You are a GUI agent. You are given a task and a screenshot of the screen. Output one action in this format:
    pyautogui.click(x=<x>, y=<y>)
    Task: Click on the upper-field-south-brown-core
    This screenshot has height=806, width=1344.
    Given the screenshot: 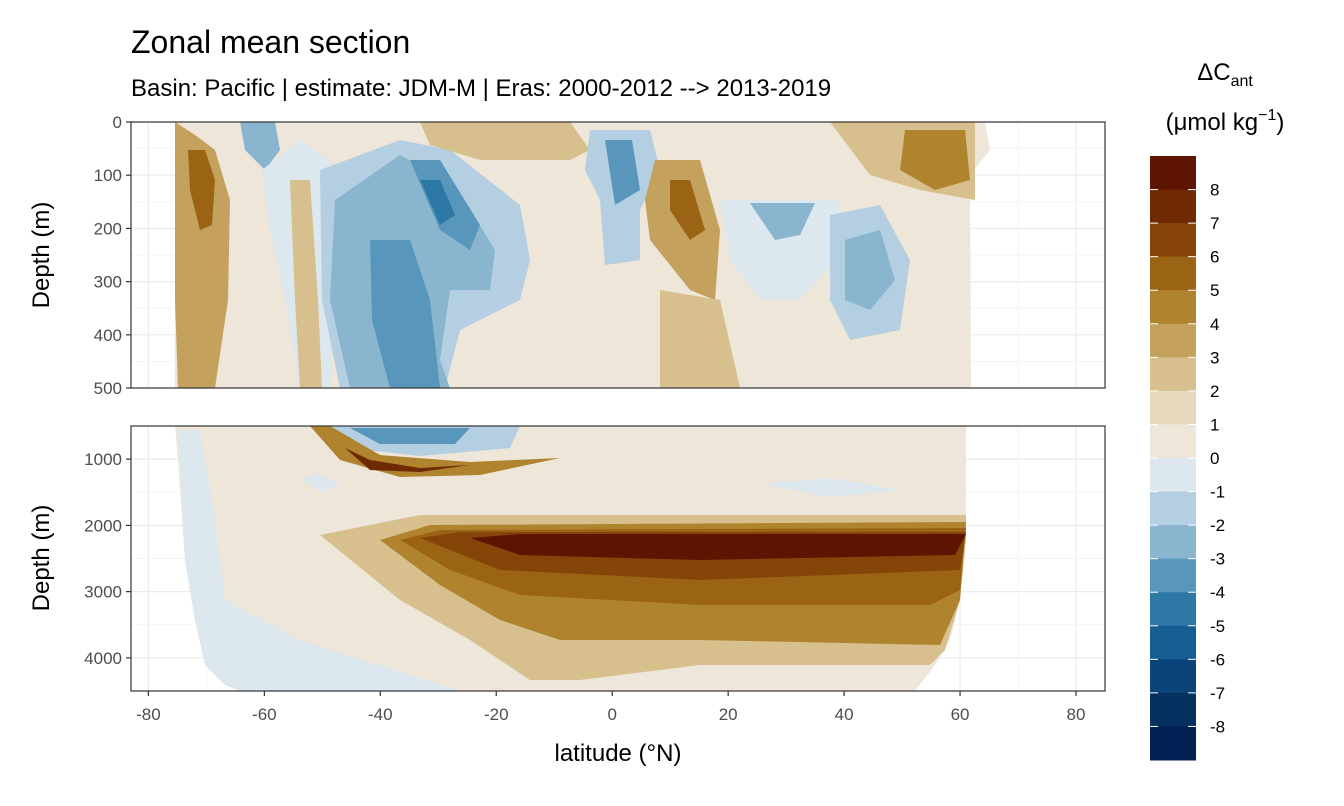 What is the action you would take?
    pyautogui.click(x=201, y=190)
    